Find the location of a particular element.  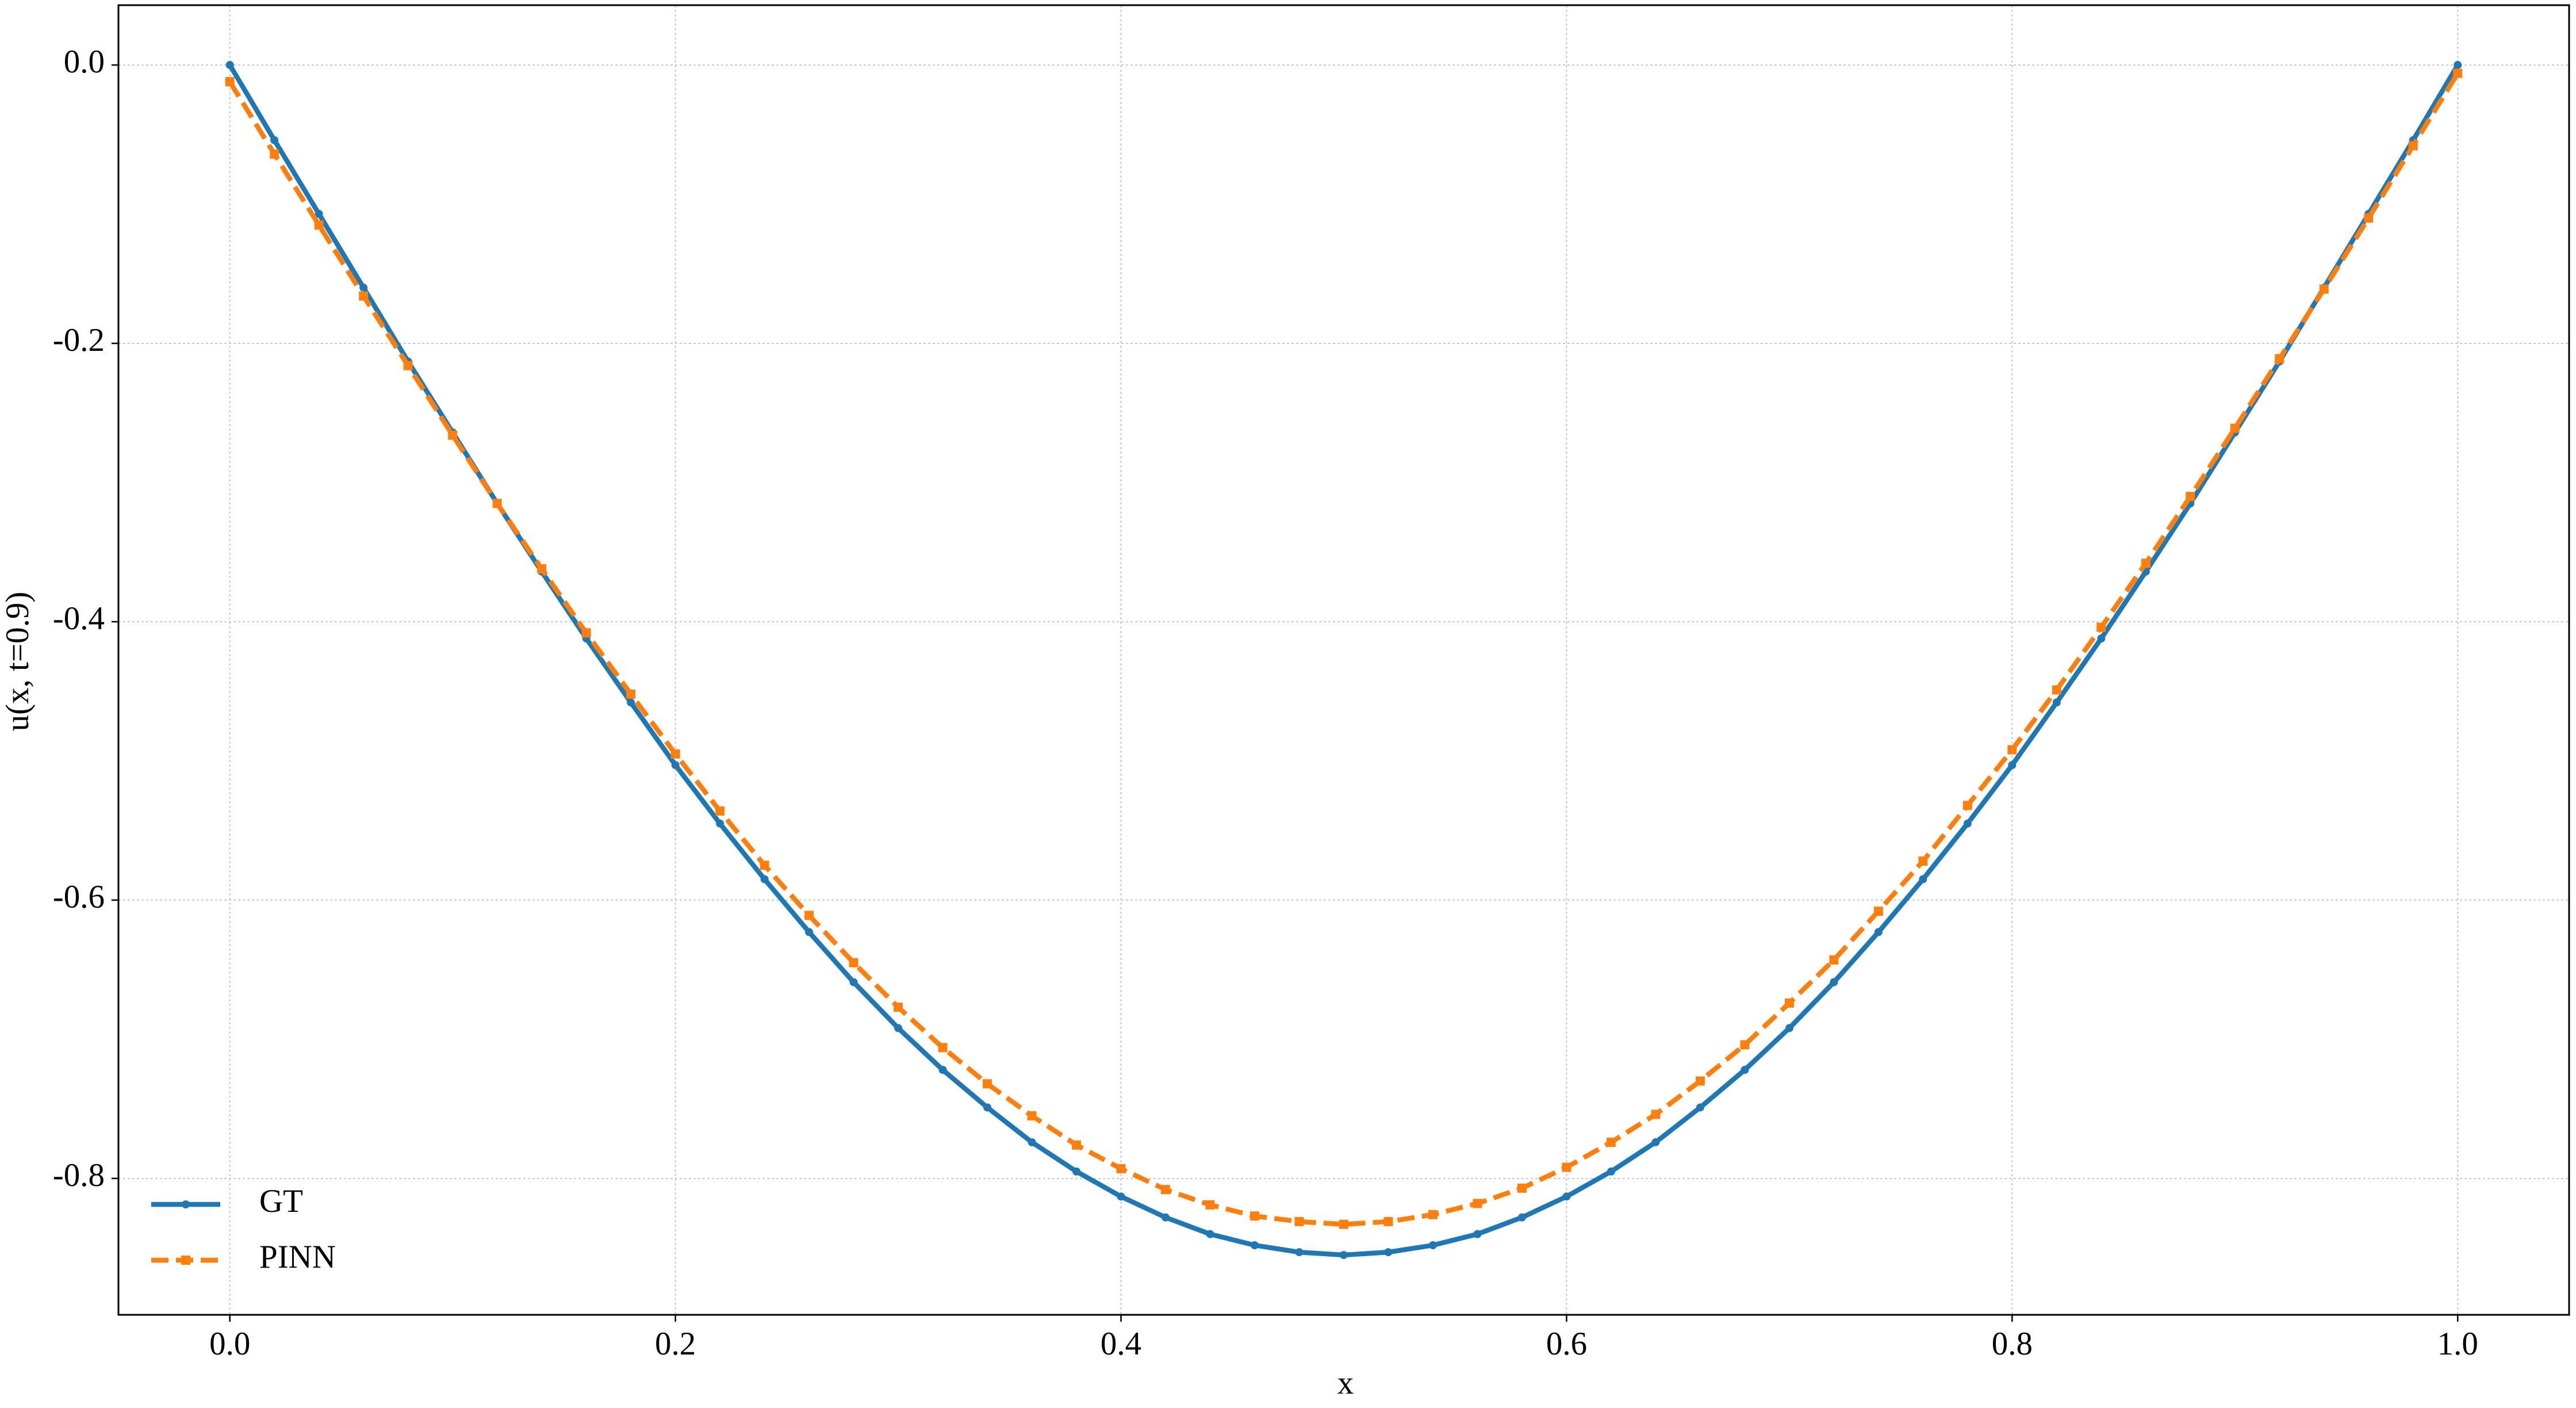

x-tick-label: 0.2 is located at coordinates (675, 1344).